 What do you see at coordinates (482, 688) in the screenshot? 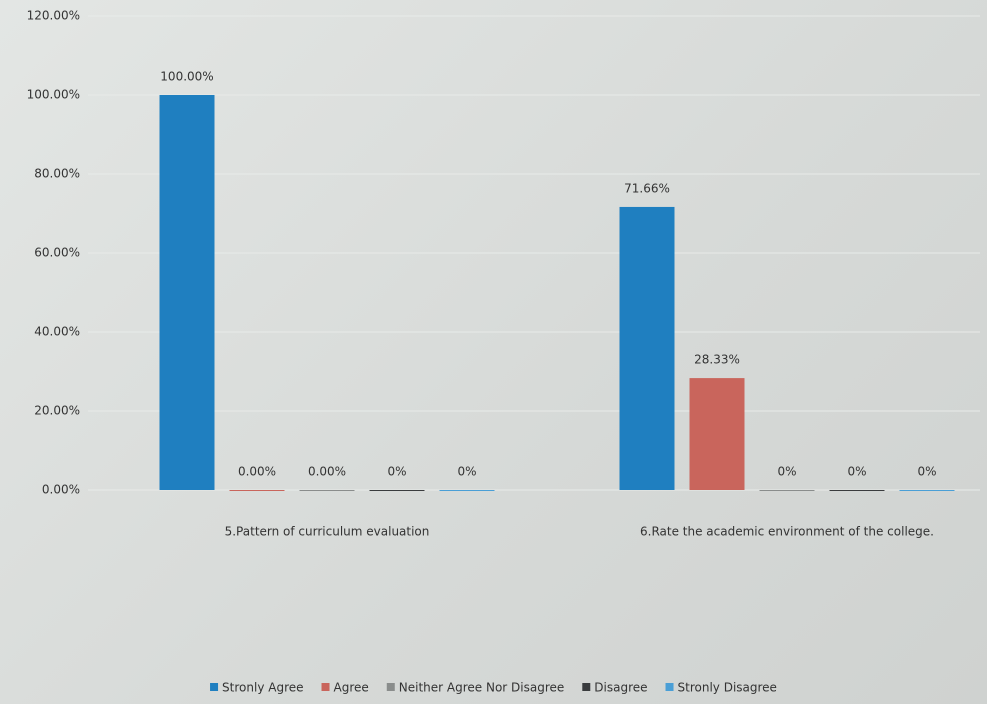
I see `legend-label: Neither Agree Nor Disagree` at bounding box center [482, 688].